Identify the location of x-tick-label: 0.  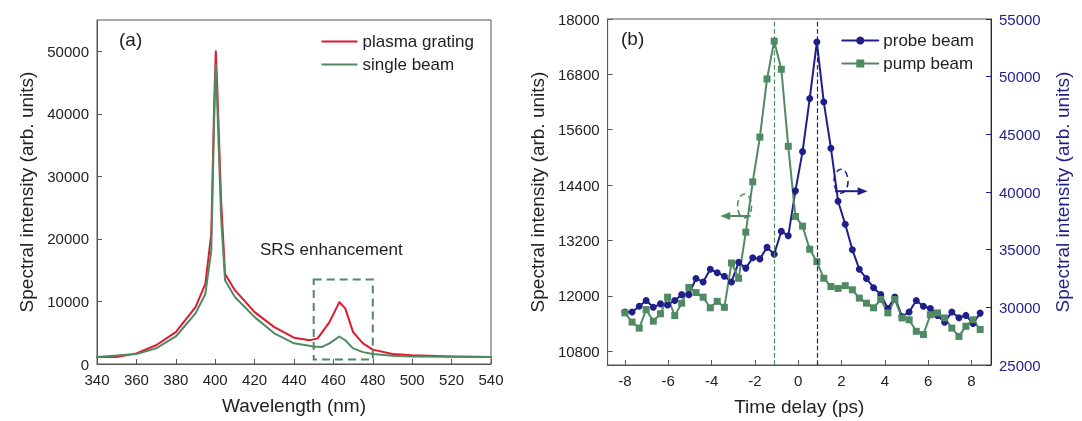
(798, 380).